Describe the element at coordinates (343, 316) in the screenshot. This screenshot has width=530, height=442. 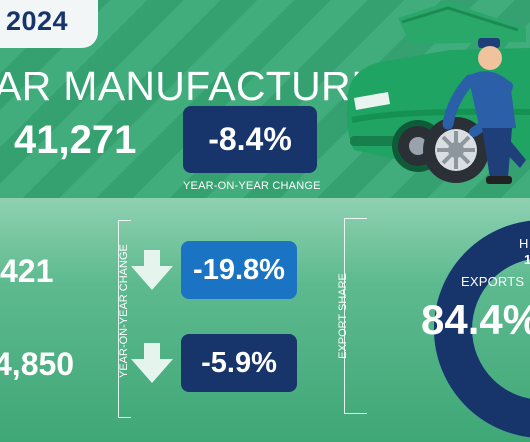
I see `export-share-label: EXPORT SHARE` at that location.